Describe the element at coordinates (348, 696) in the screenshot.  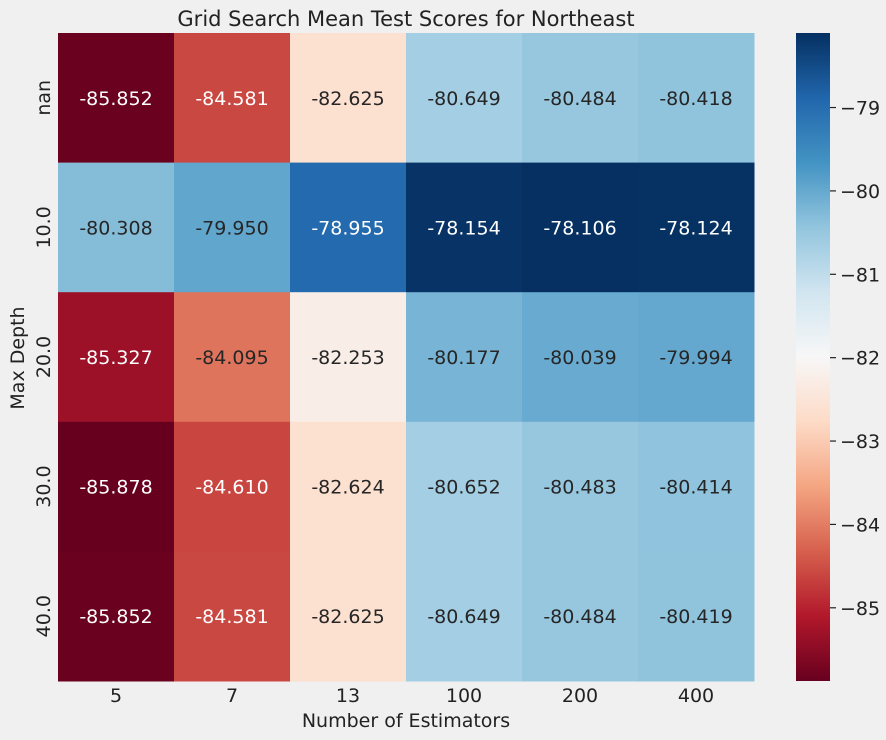
I see `x-tick-label: 13` at that location.